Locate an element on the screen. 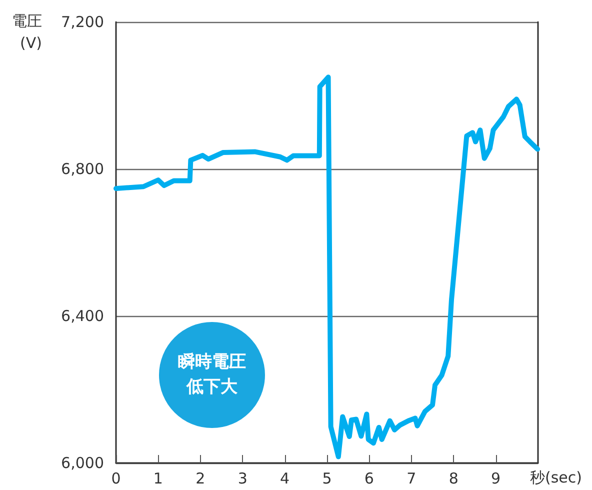 The width and height of the screenshot is (592, 490). x-tick-label: 1 is located at coordinates (158, 479).